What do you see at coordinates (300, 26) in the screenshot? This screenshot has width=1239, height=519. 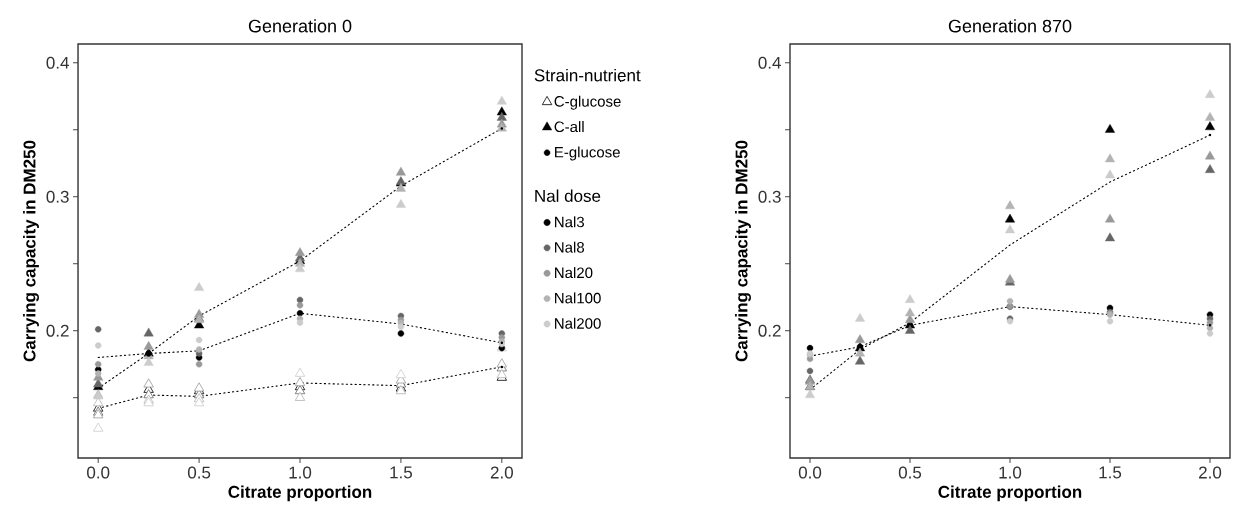 I see `chart-title: Generation 0` at bounding box center [300, 26].